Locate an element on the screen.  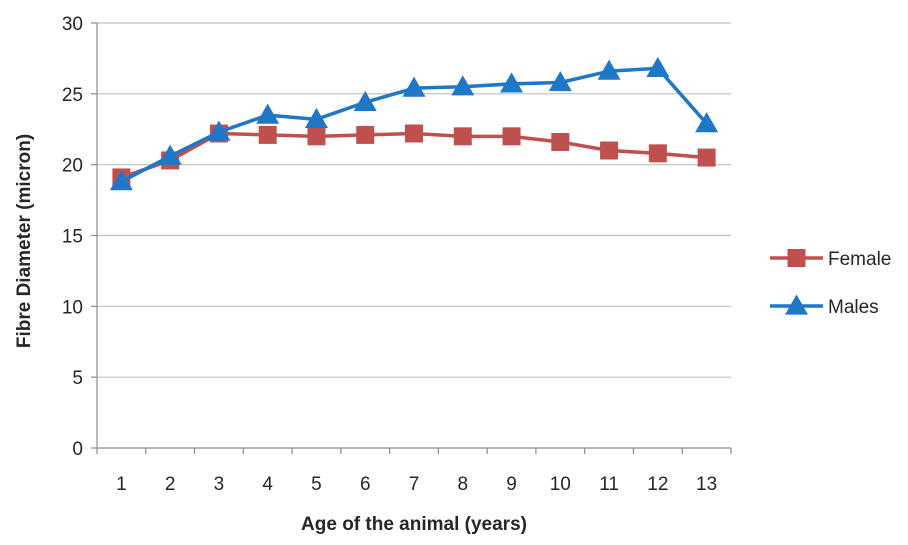
x-tick-label: 9 is located at coordinates (511, 484).